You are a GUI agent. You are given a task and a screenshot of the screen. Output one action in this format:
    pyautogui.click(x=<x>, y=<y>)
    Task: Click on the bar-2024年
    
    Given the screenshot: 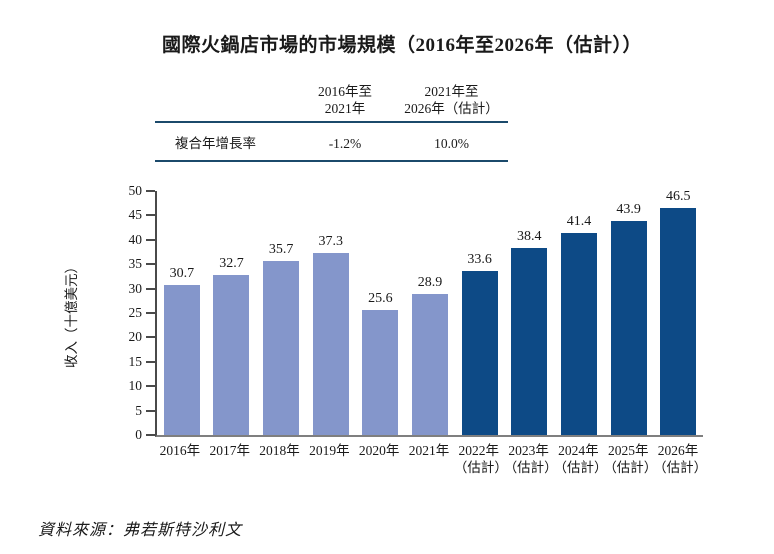 What is the action you would take?
    pyautogui.click(x=578, y=333)
    